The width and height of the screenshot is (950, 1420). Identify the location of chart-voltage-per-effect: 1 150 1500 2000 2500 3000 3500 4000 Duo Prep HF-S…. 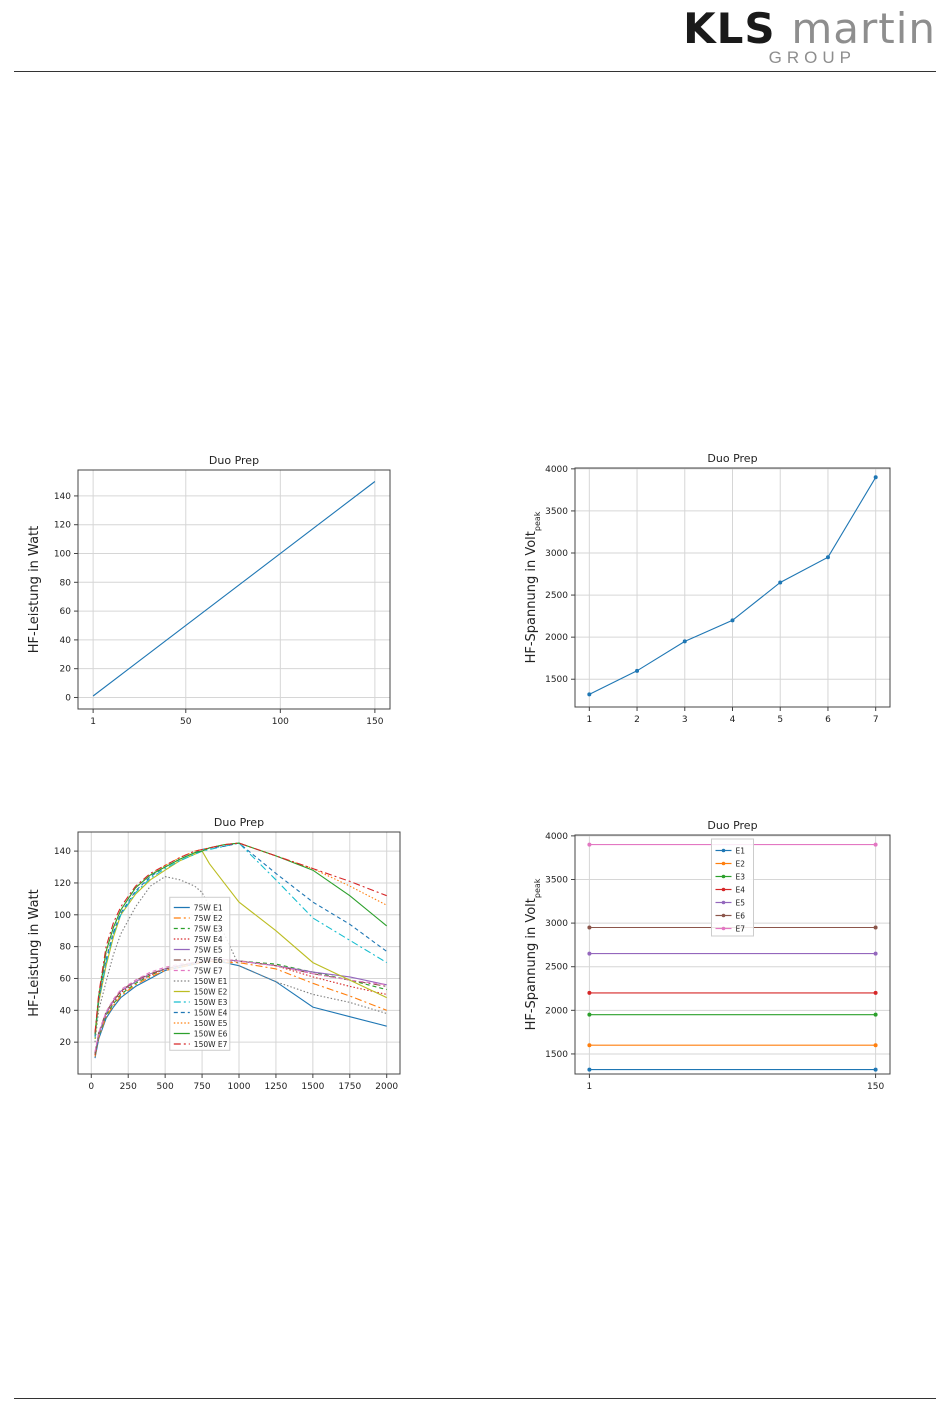
(705, 954).